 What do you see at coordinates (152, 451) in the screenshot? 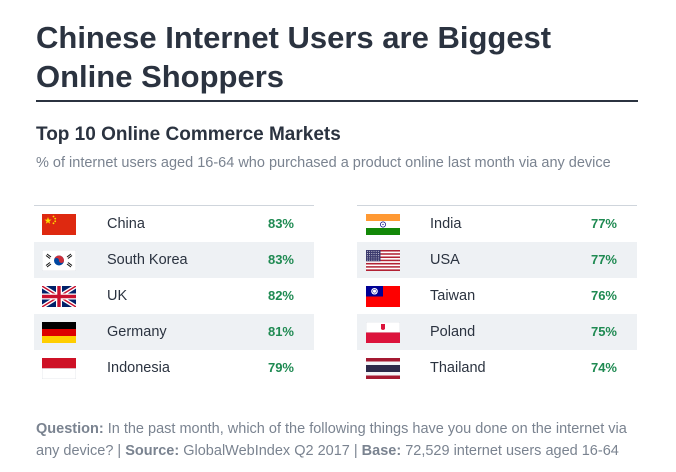
I see `footnote-source-label: Source:` at bounding box center [152, 451].